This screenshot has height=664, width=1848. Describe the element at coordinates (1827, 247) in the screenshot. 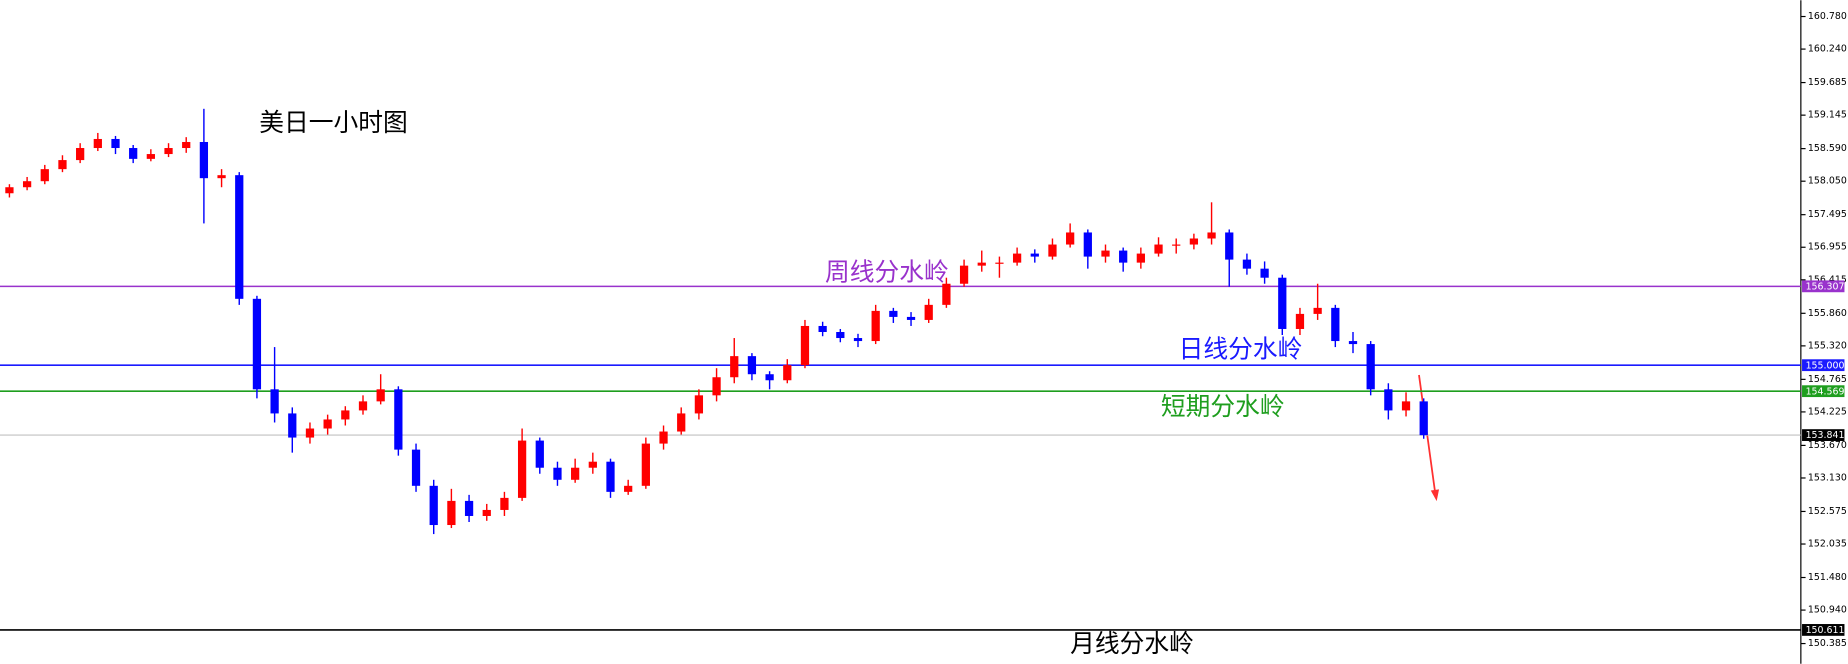

I see `y-tick-label: 156.955` at that location.